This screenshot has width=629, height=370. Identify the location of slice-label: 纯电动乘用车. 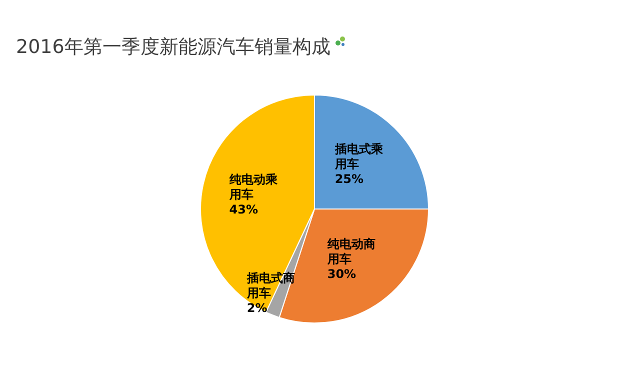
(253, 187).